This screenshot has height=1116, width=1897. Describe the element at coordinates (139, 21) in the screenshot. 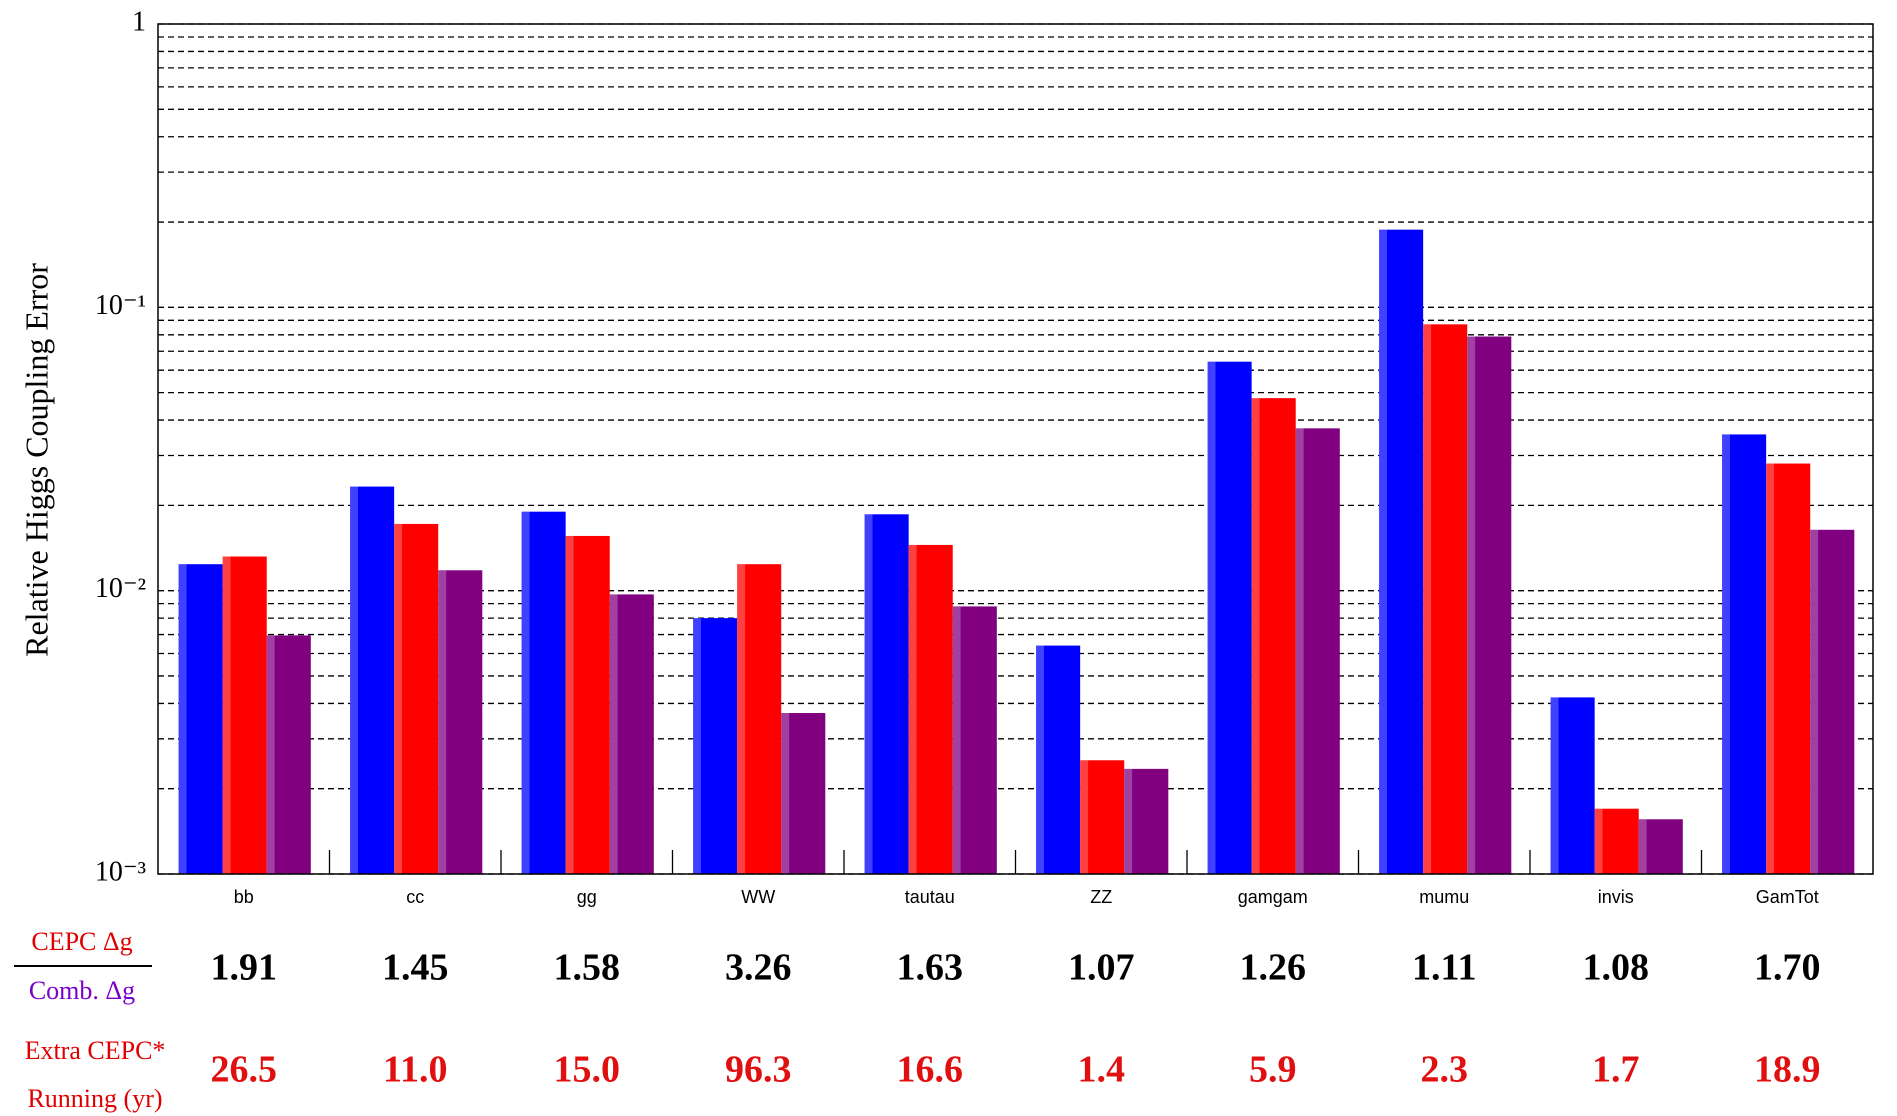

I see `y-tick-label: 1` at that location.